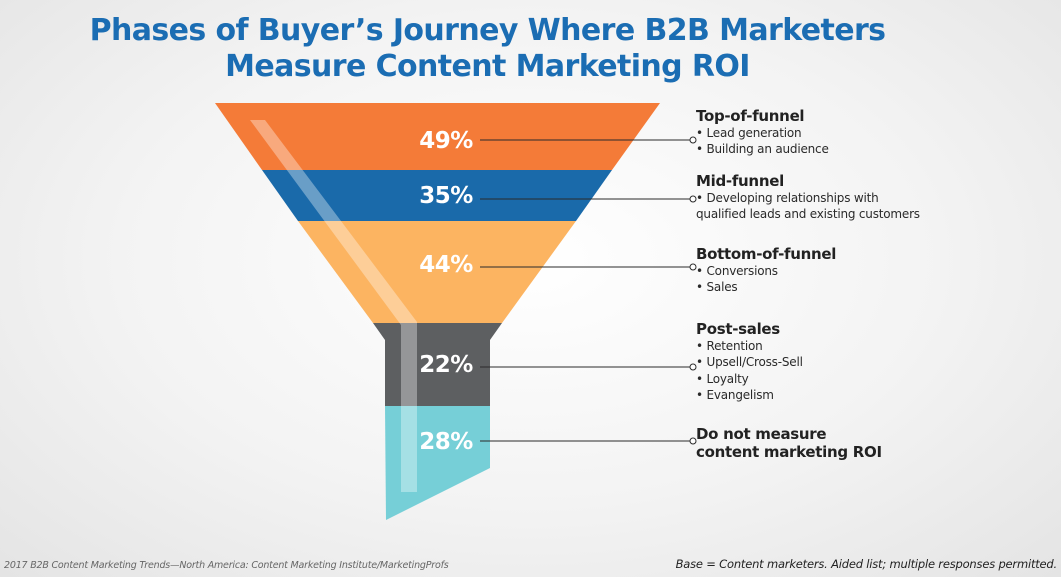 Image resolution: width=1061 pixels, height=577 pixels. What do you see at coordinates (446, 265) in the screenshot?
I see `percent-label-bottom-of-funnel: 44%` at bounding box center [446, 265].